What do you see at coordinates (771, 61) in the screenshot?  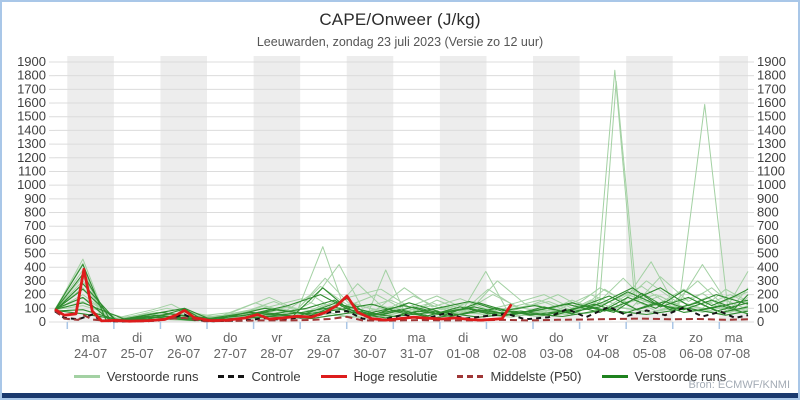 I see `y-axis-label-right: 1900` at bounding box center [771, 61].